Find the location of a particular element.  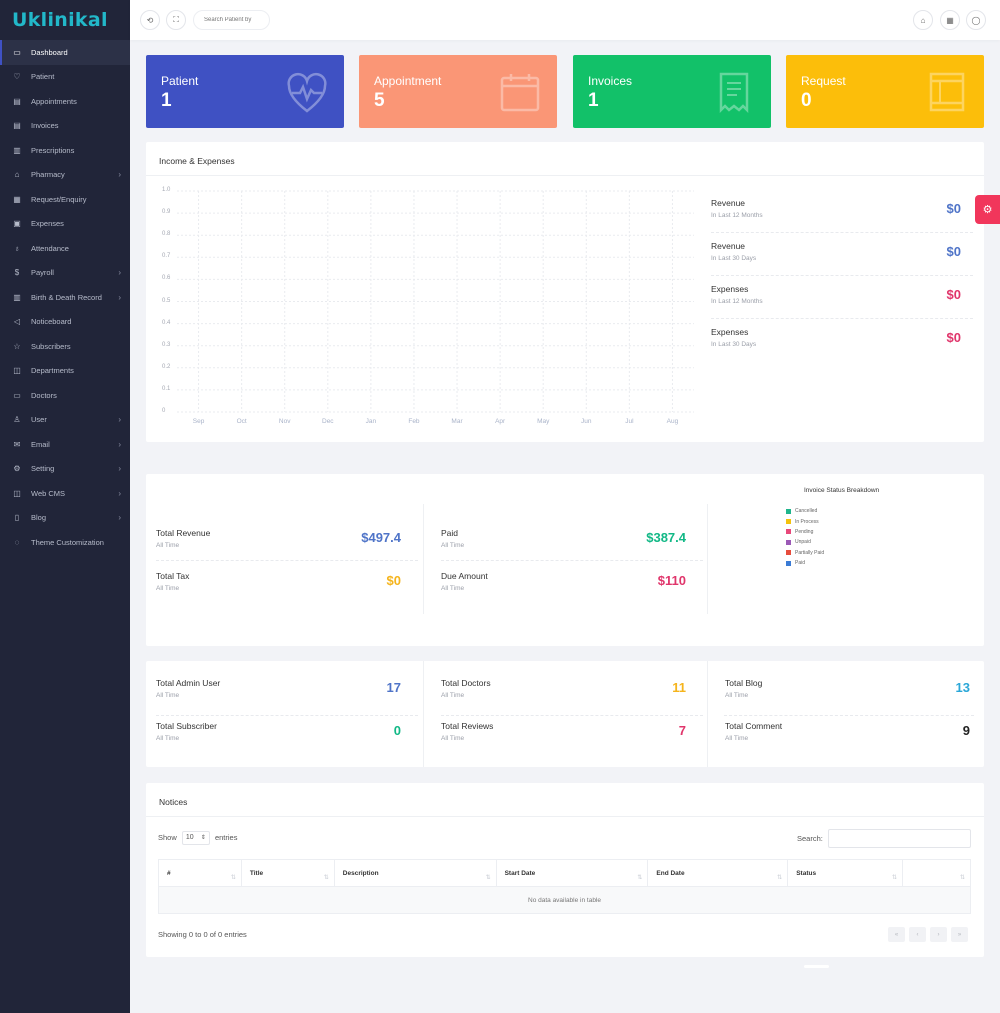

sidebar-item-birth-death-record: ▥ Birth & Death Record › is located at coordinates (65, 297).